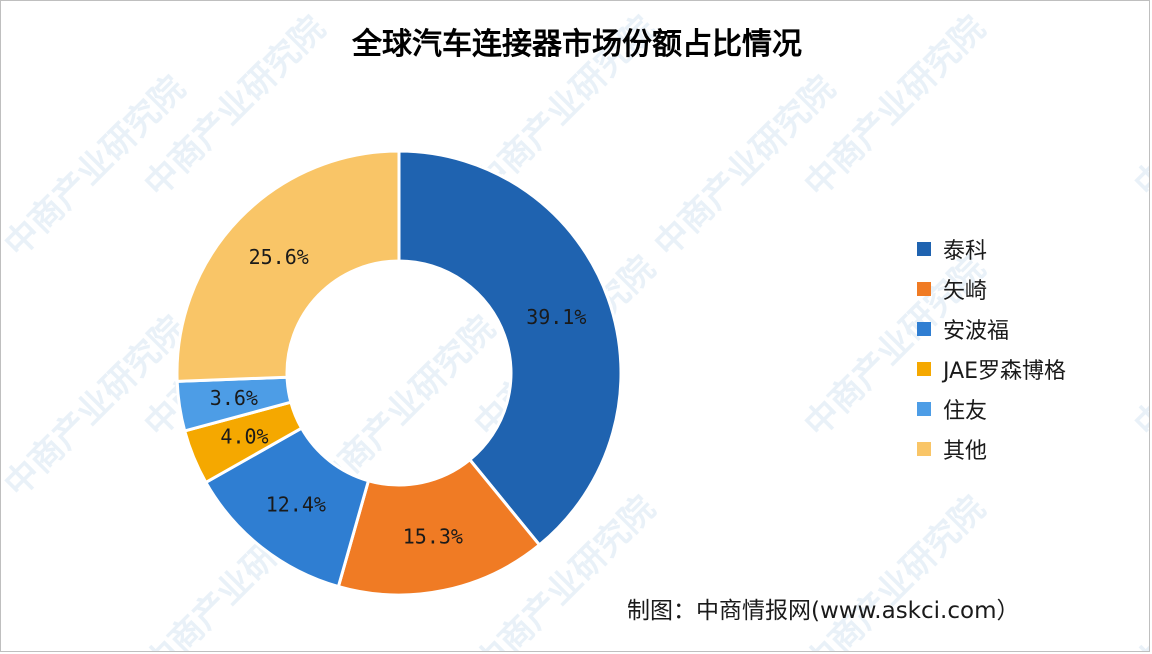 This screenshot has width=1152, height=654. Describe the element at coordinates (577, 44) in the screenshot. I see `chart-title: 全球汽车连接器市场份额占比情况` at that location.